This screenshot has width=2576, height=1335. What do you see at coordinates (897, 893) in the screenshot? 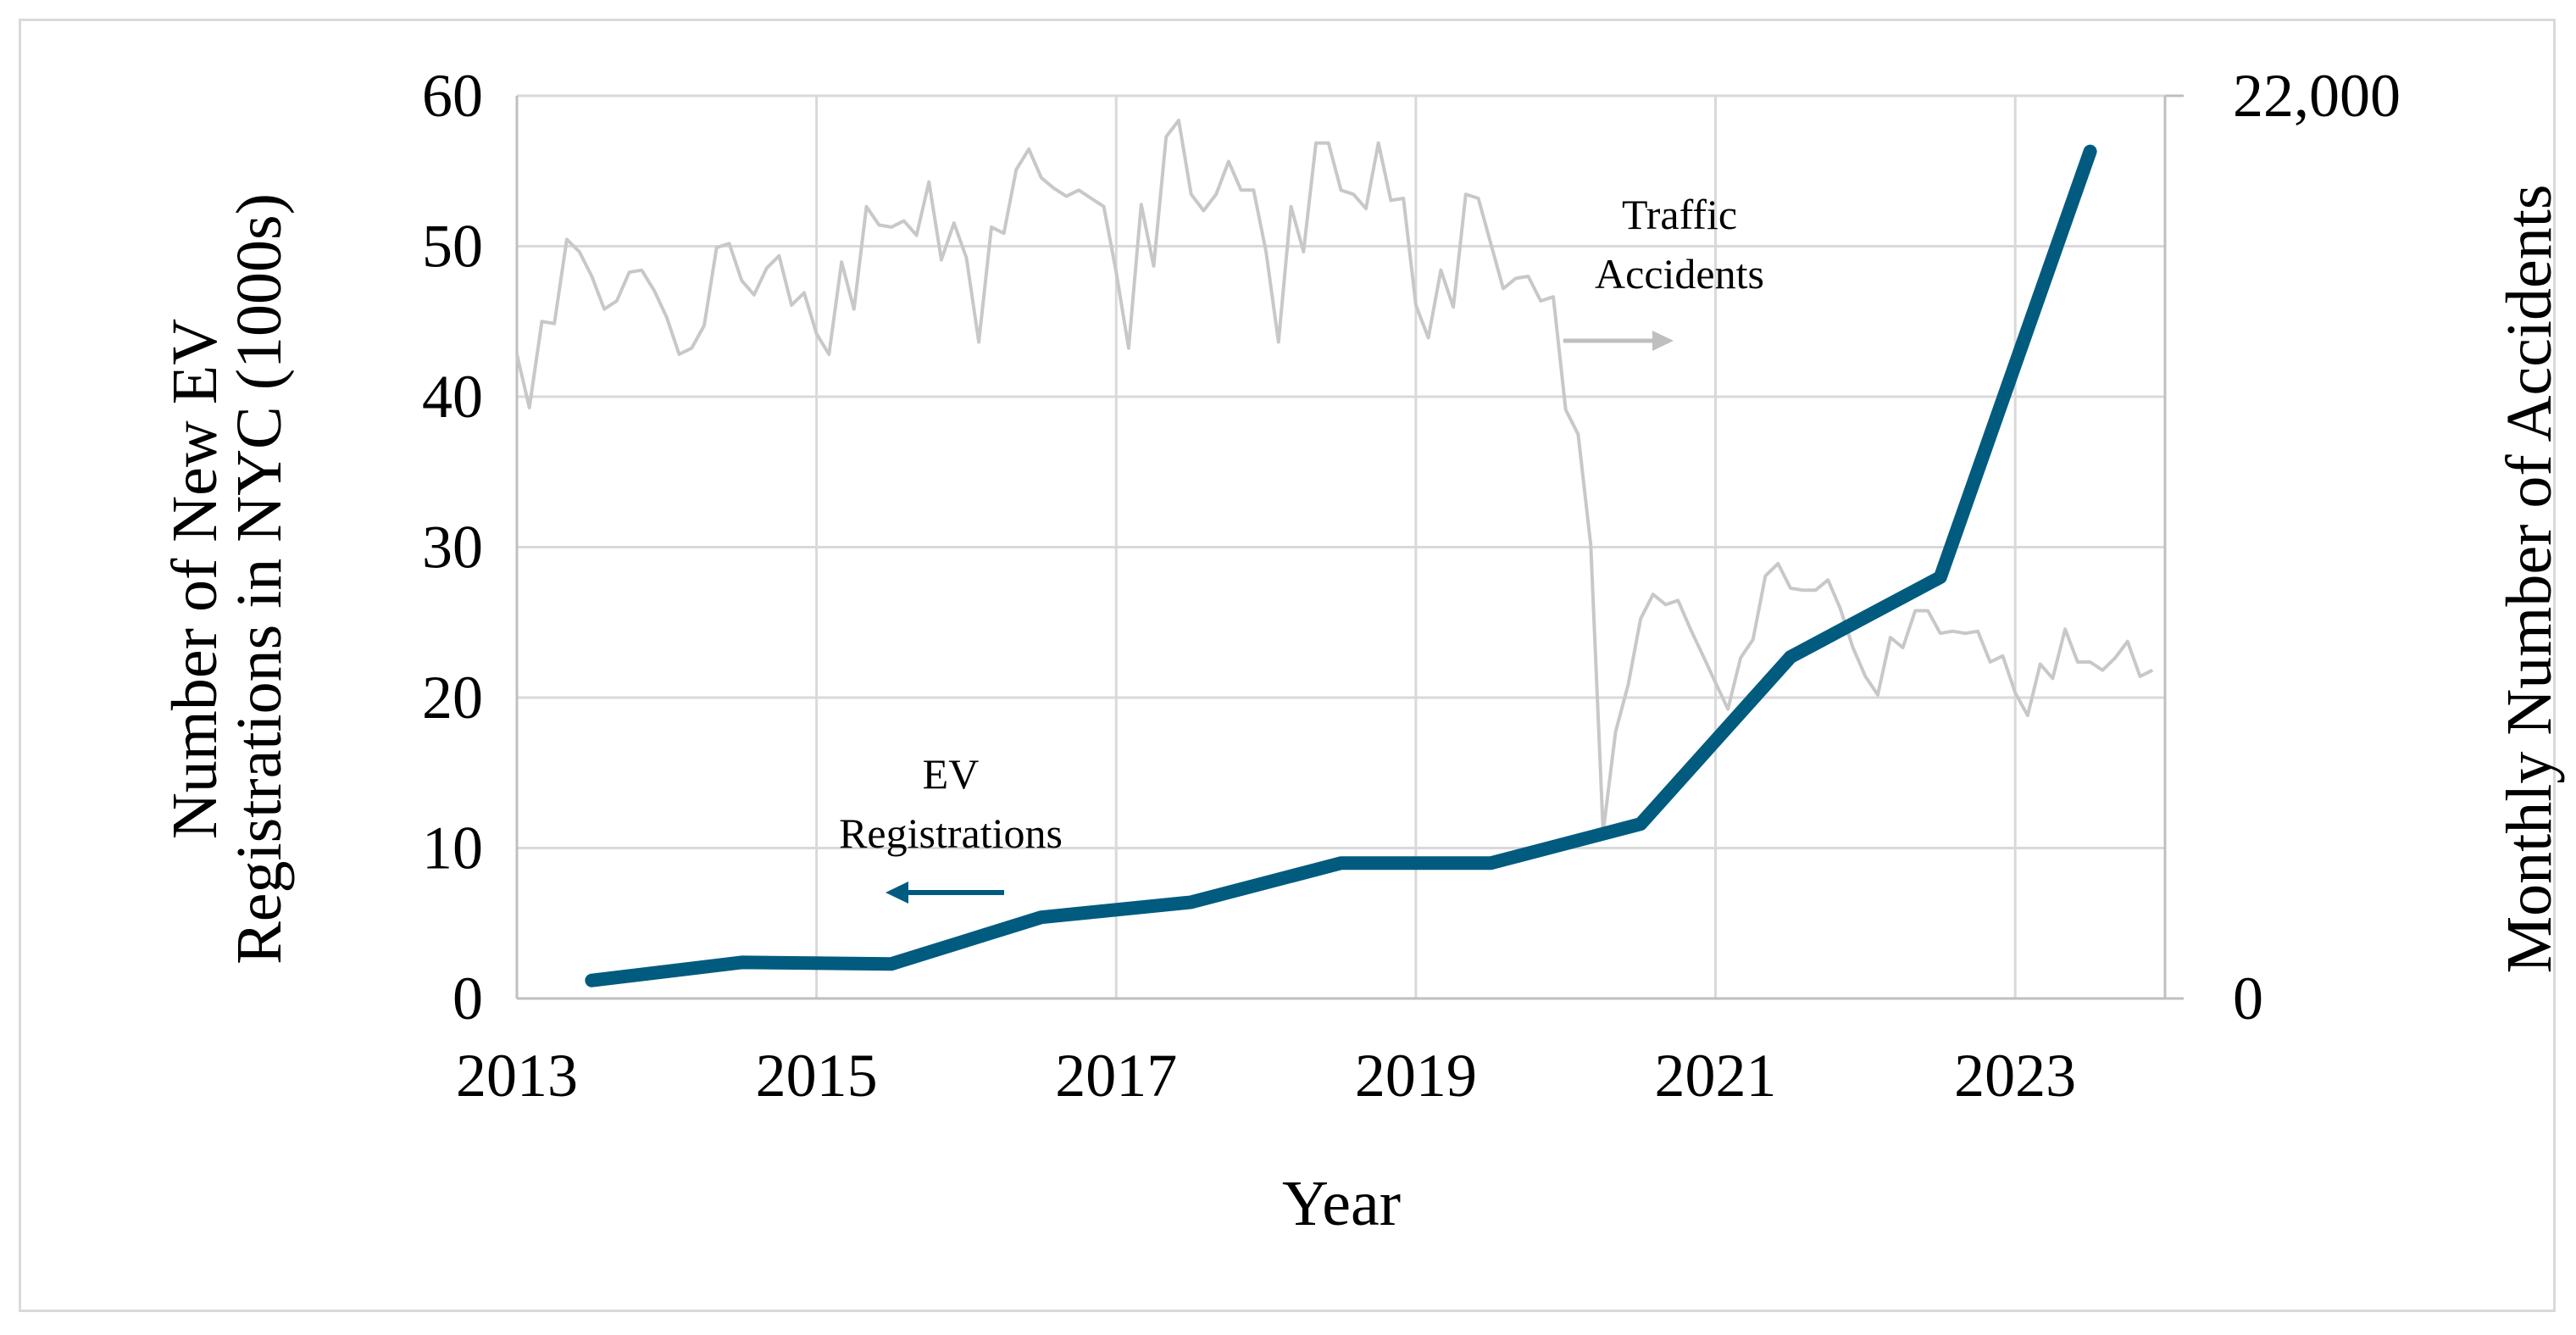
I see `ev-registrations-arrow-head` at bounding box center [897, 893].